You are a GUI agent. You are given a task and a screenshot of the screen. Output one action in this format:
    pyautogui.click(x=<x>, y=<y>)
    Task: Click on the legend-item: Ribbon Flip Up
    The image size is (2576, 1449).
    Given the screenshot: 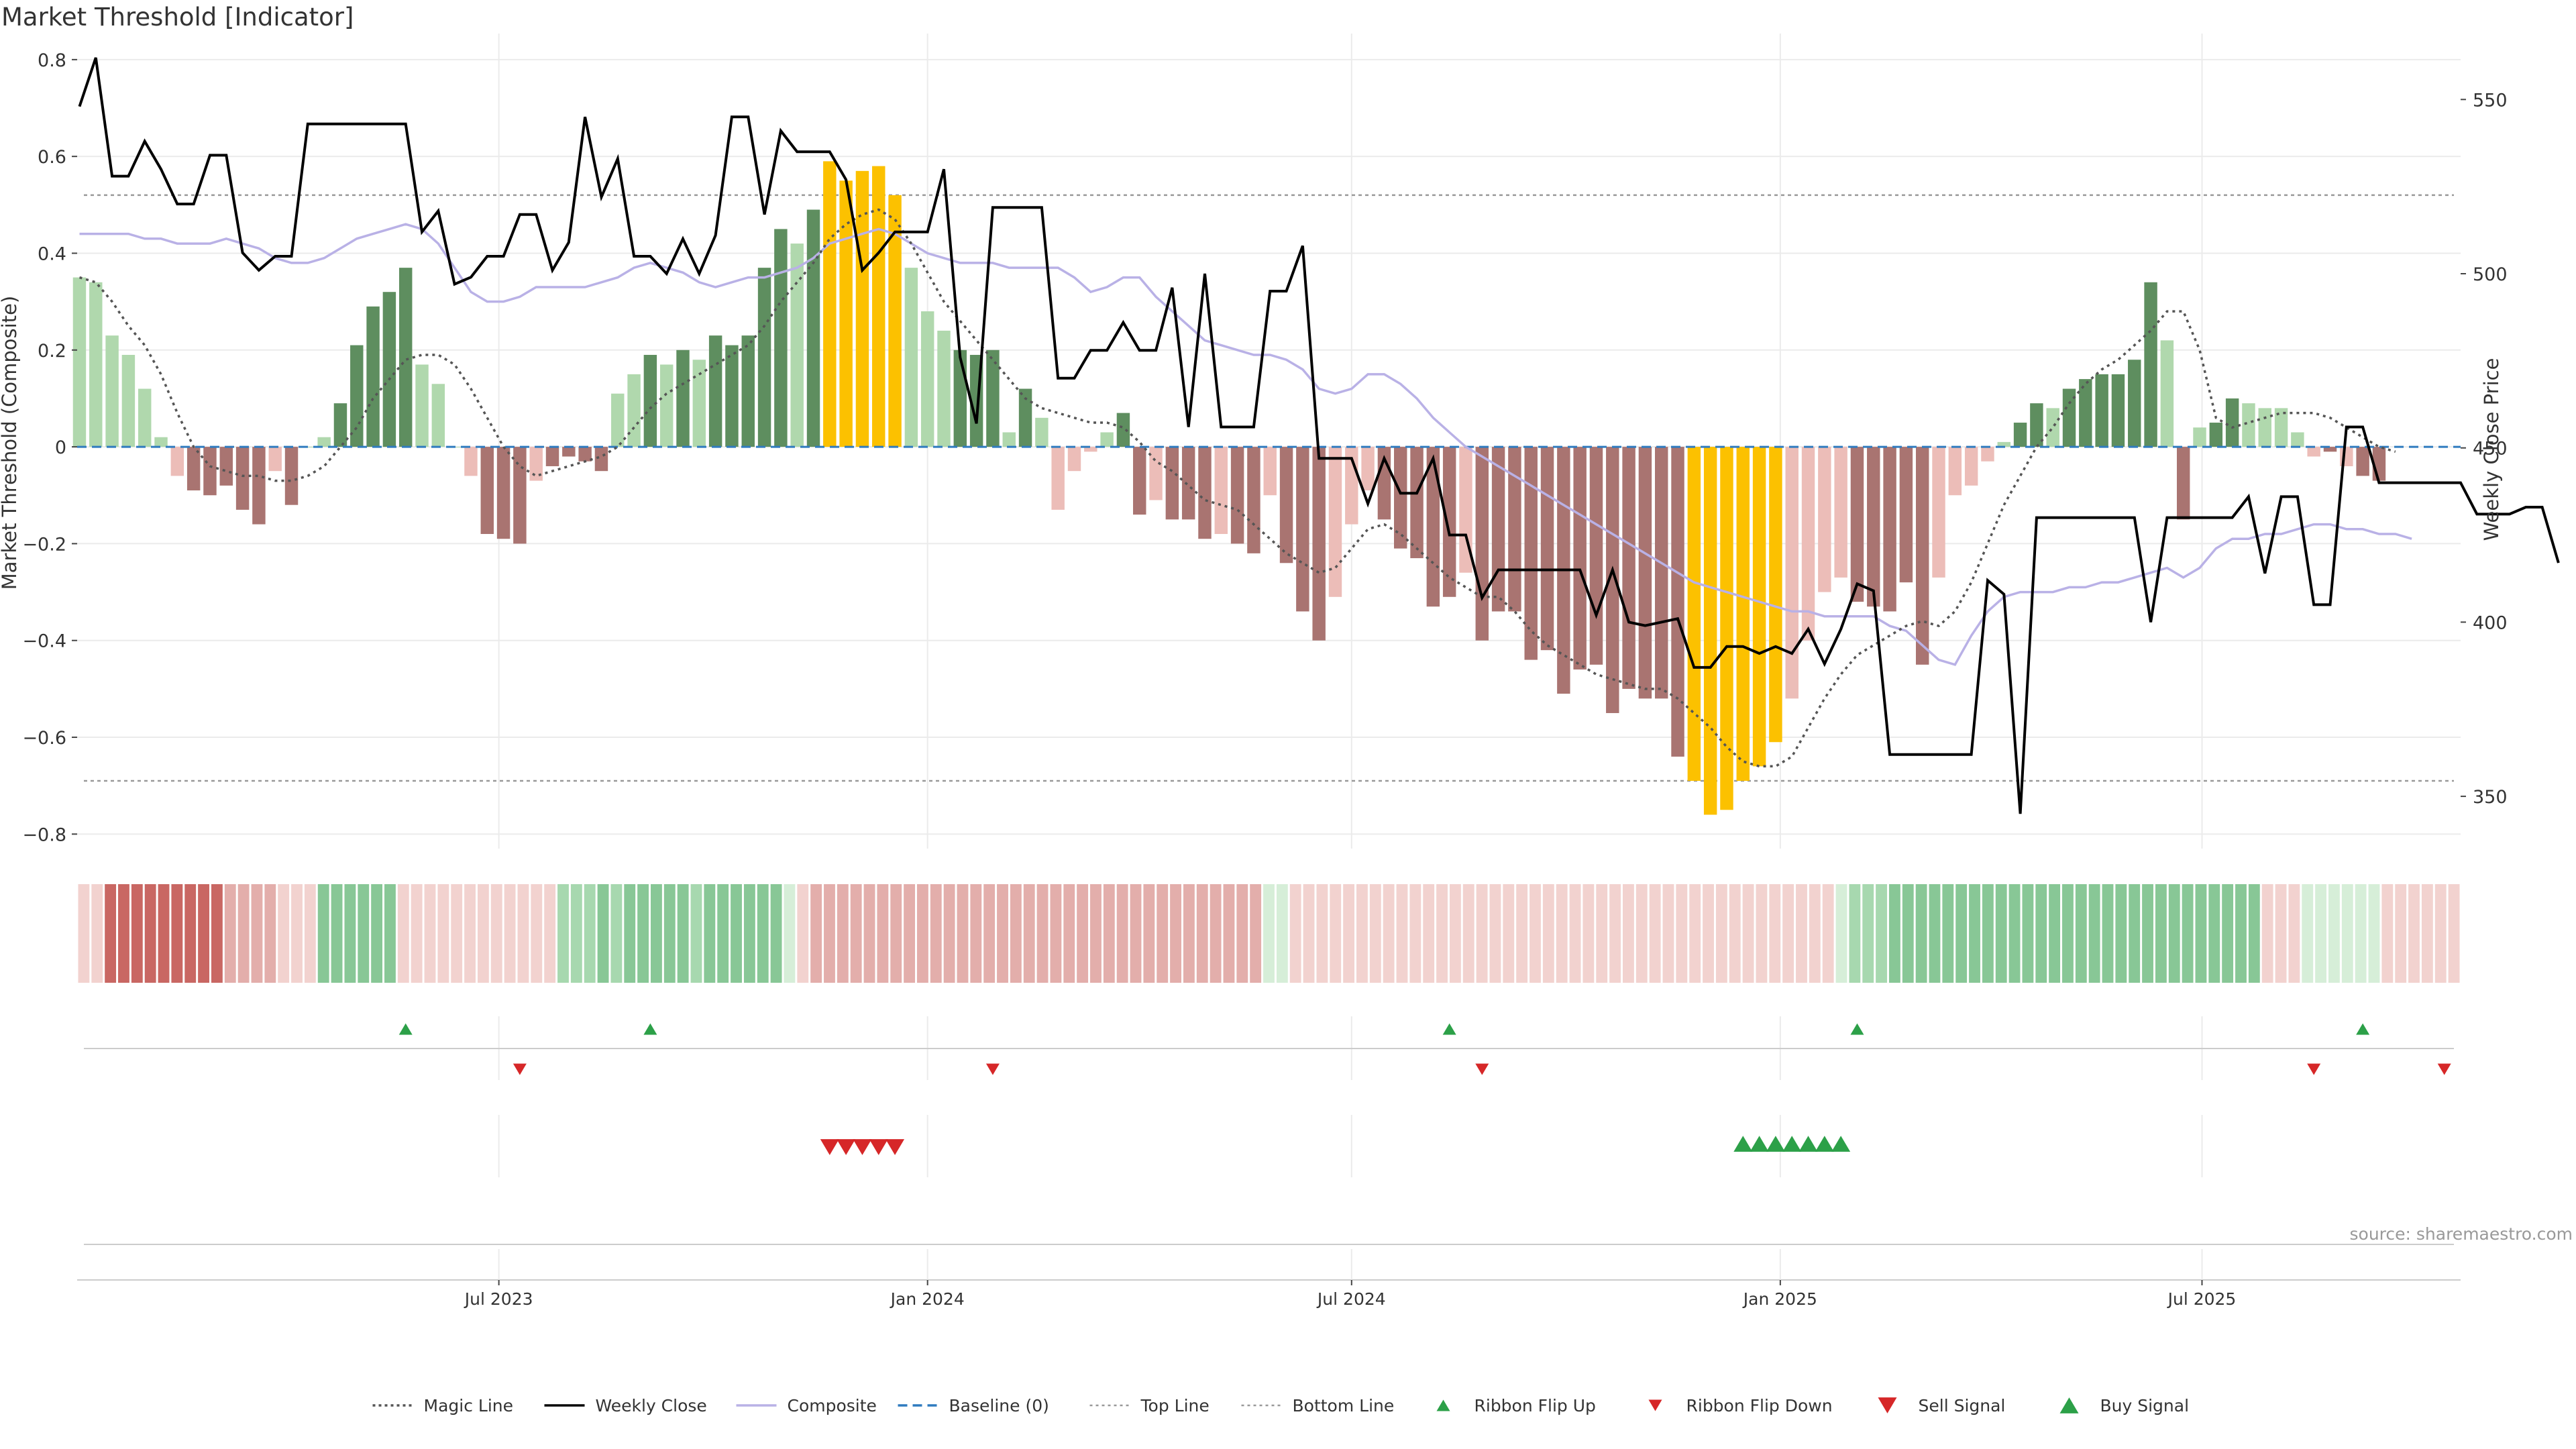 What is the action you would take?
    pyautogui.click(x=1516, y=1405)
    